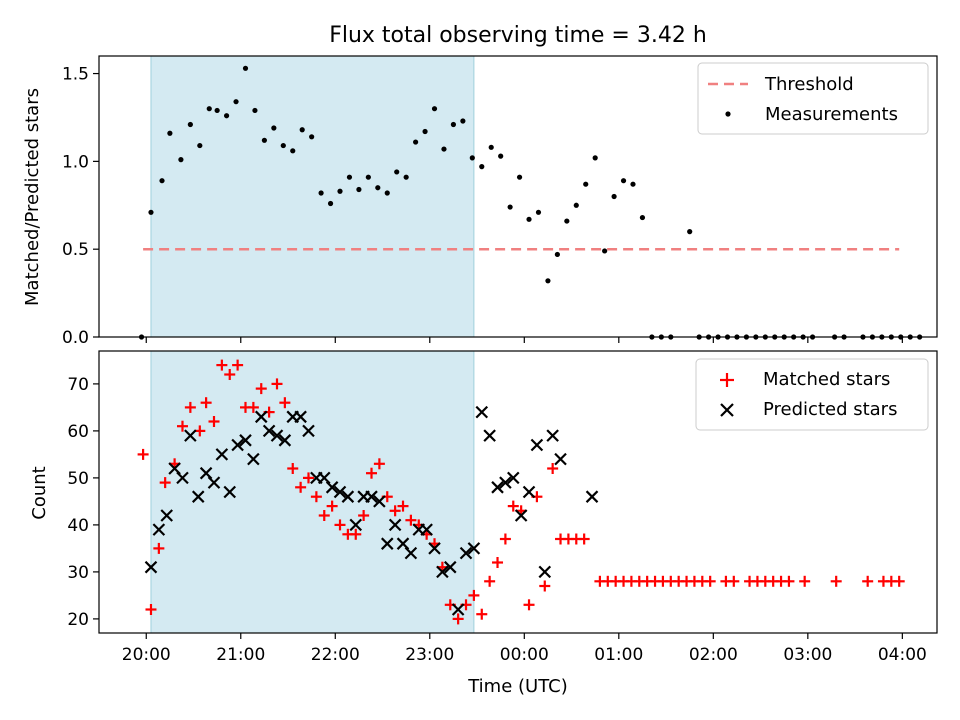 The height and width of the screenshot is (720, 960). Describe the element at coordinates (728, 114) in the screenshot. I see `legend-measurements-swatch` at that location.